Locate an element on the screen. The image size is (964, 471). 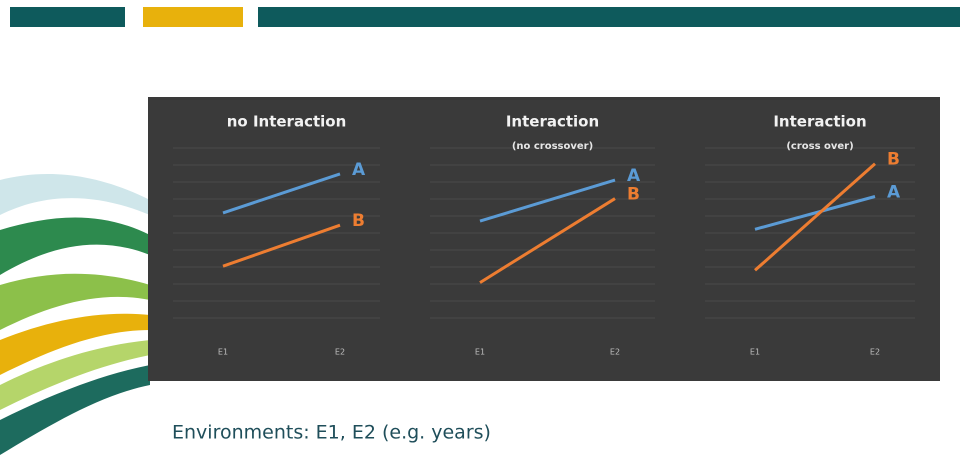
chart-title: no Interaction is located at coordinates (287, 122).